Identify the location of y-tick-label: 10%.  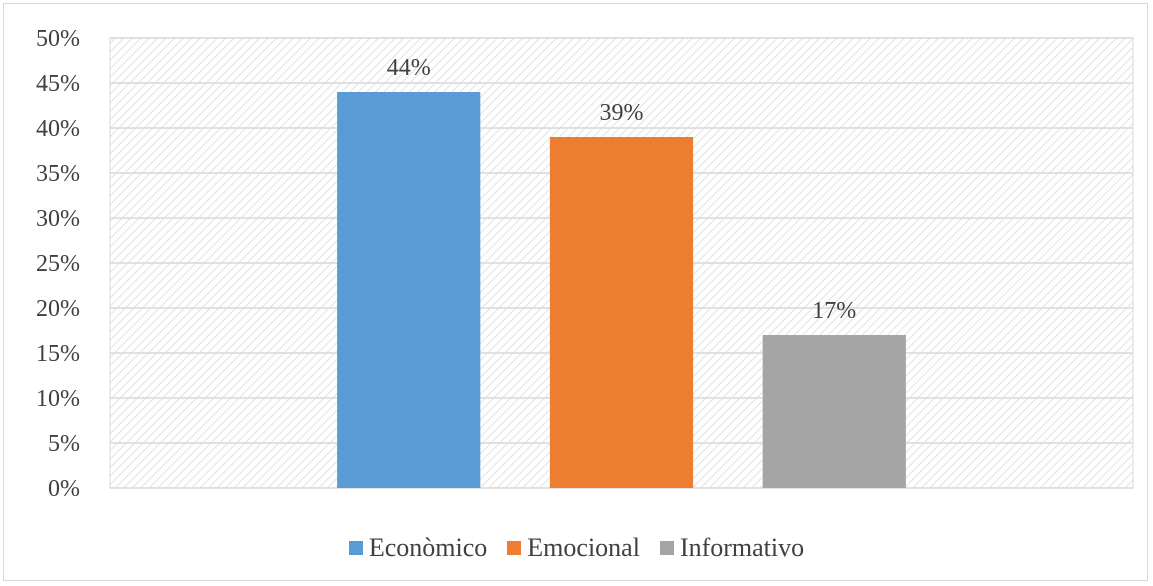
(58, 399).